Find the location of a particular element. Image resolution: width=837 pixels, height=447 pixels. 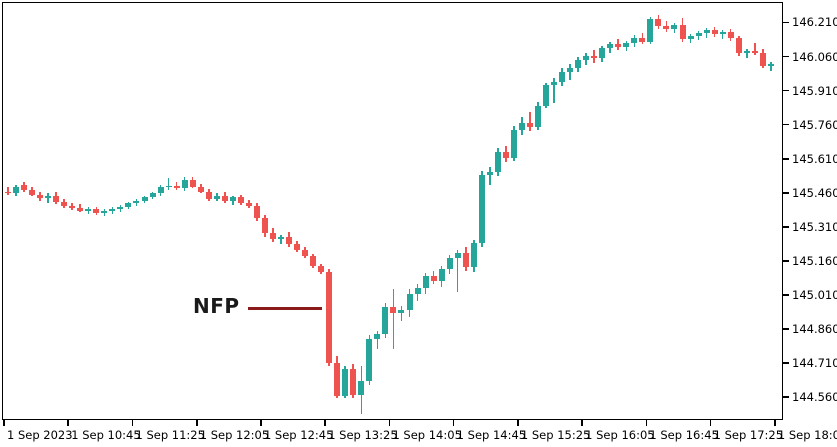

x-axis-tick-label: 1 Sep 14:05 is located at coordinates (427, 435).